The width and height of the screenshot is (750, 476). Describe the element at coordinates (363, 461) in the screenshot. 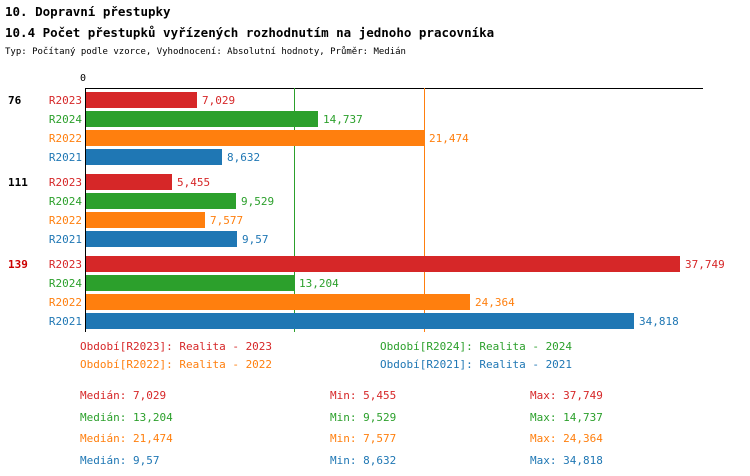

I see `min-stat: Min: 8,632` at that location.